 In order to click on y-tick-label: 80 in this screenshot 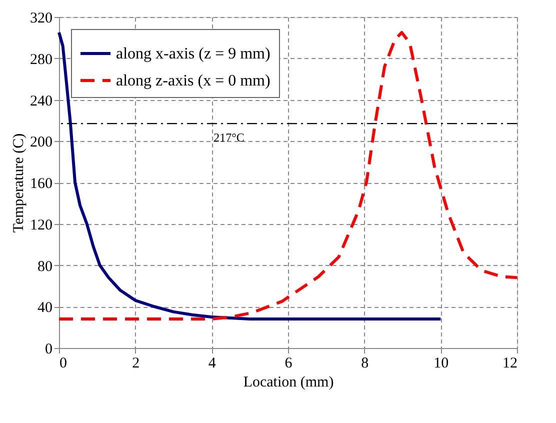, I will do `click(45, 266)`.